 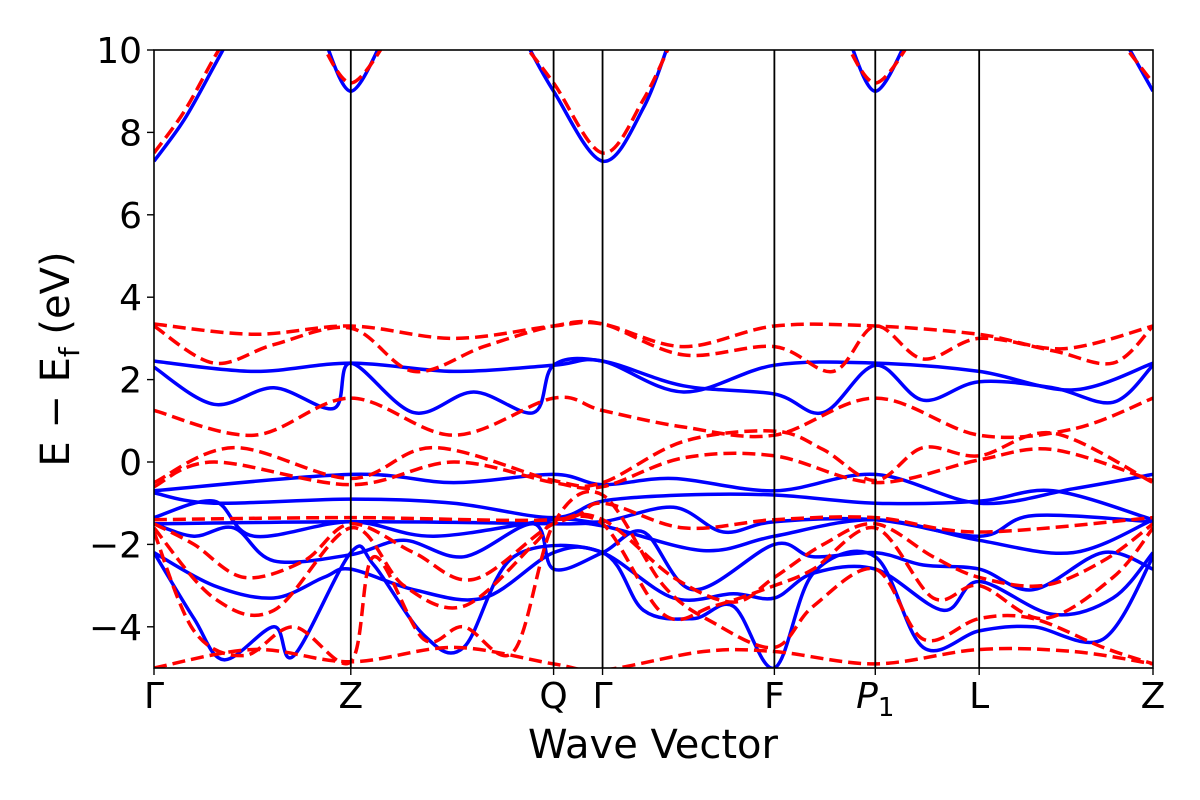 What do you see at coordinates (979, 696) in the screenshot?
I see `x-tick-label: L` at bounding box center [979, 696].